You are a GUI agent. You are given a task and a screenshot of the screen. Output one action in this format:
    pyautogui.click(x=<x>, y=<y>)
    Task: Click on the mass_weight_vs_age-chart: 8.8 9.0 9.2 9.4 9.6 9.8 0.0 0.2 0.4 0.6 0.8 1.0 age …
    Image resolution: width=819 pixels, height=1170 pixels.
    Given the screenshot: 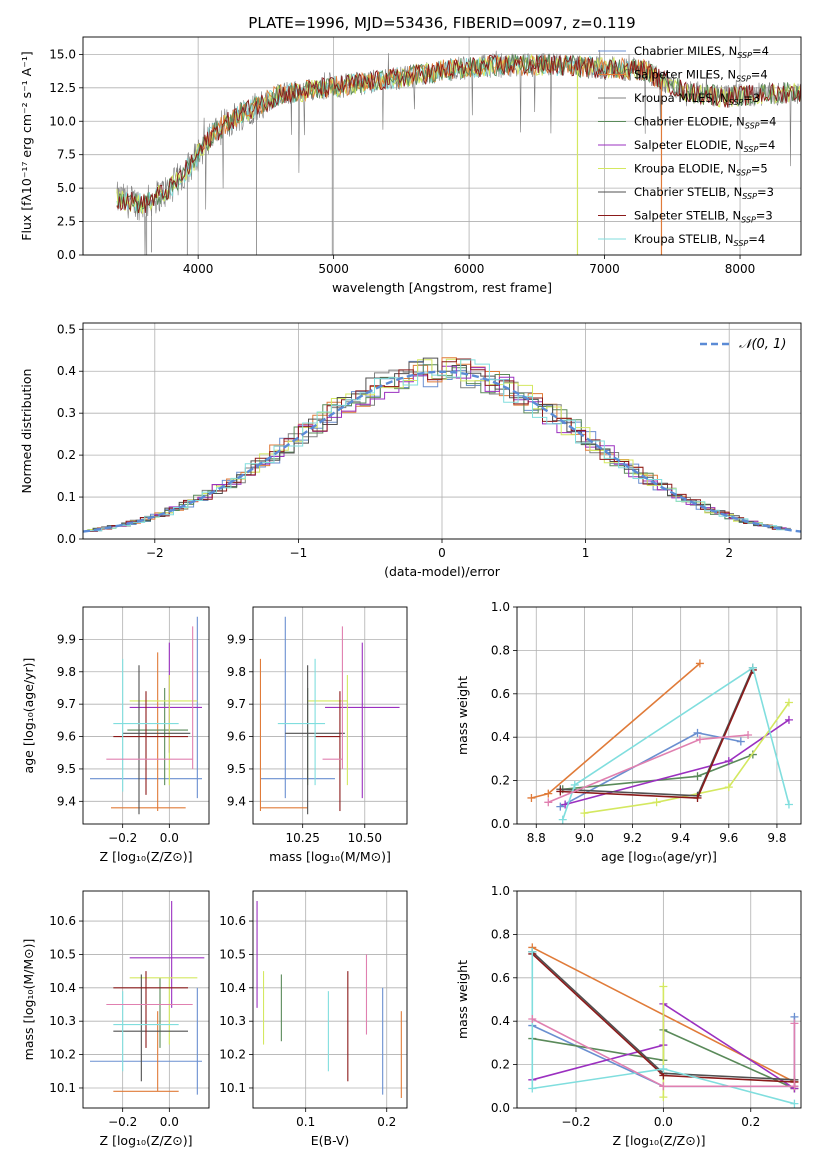 What is the action you would take?
    pyautogui.click(x=628, y=732)
    